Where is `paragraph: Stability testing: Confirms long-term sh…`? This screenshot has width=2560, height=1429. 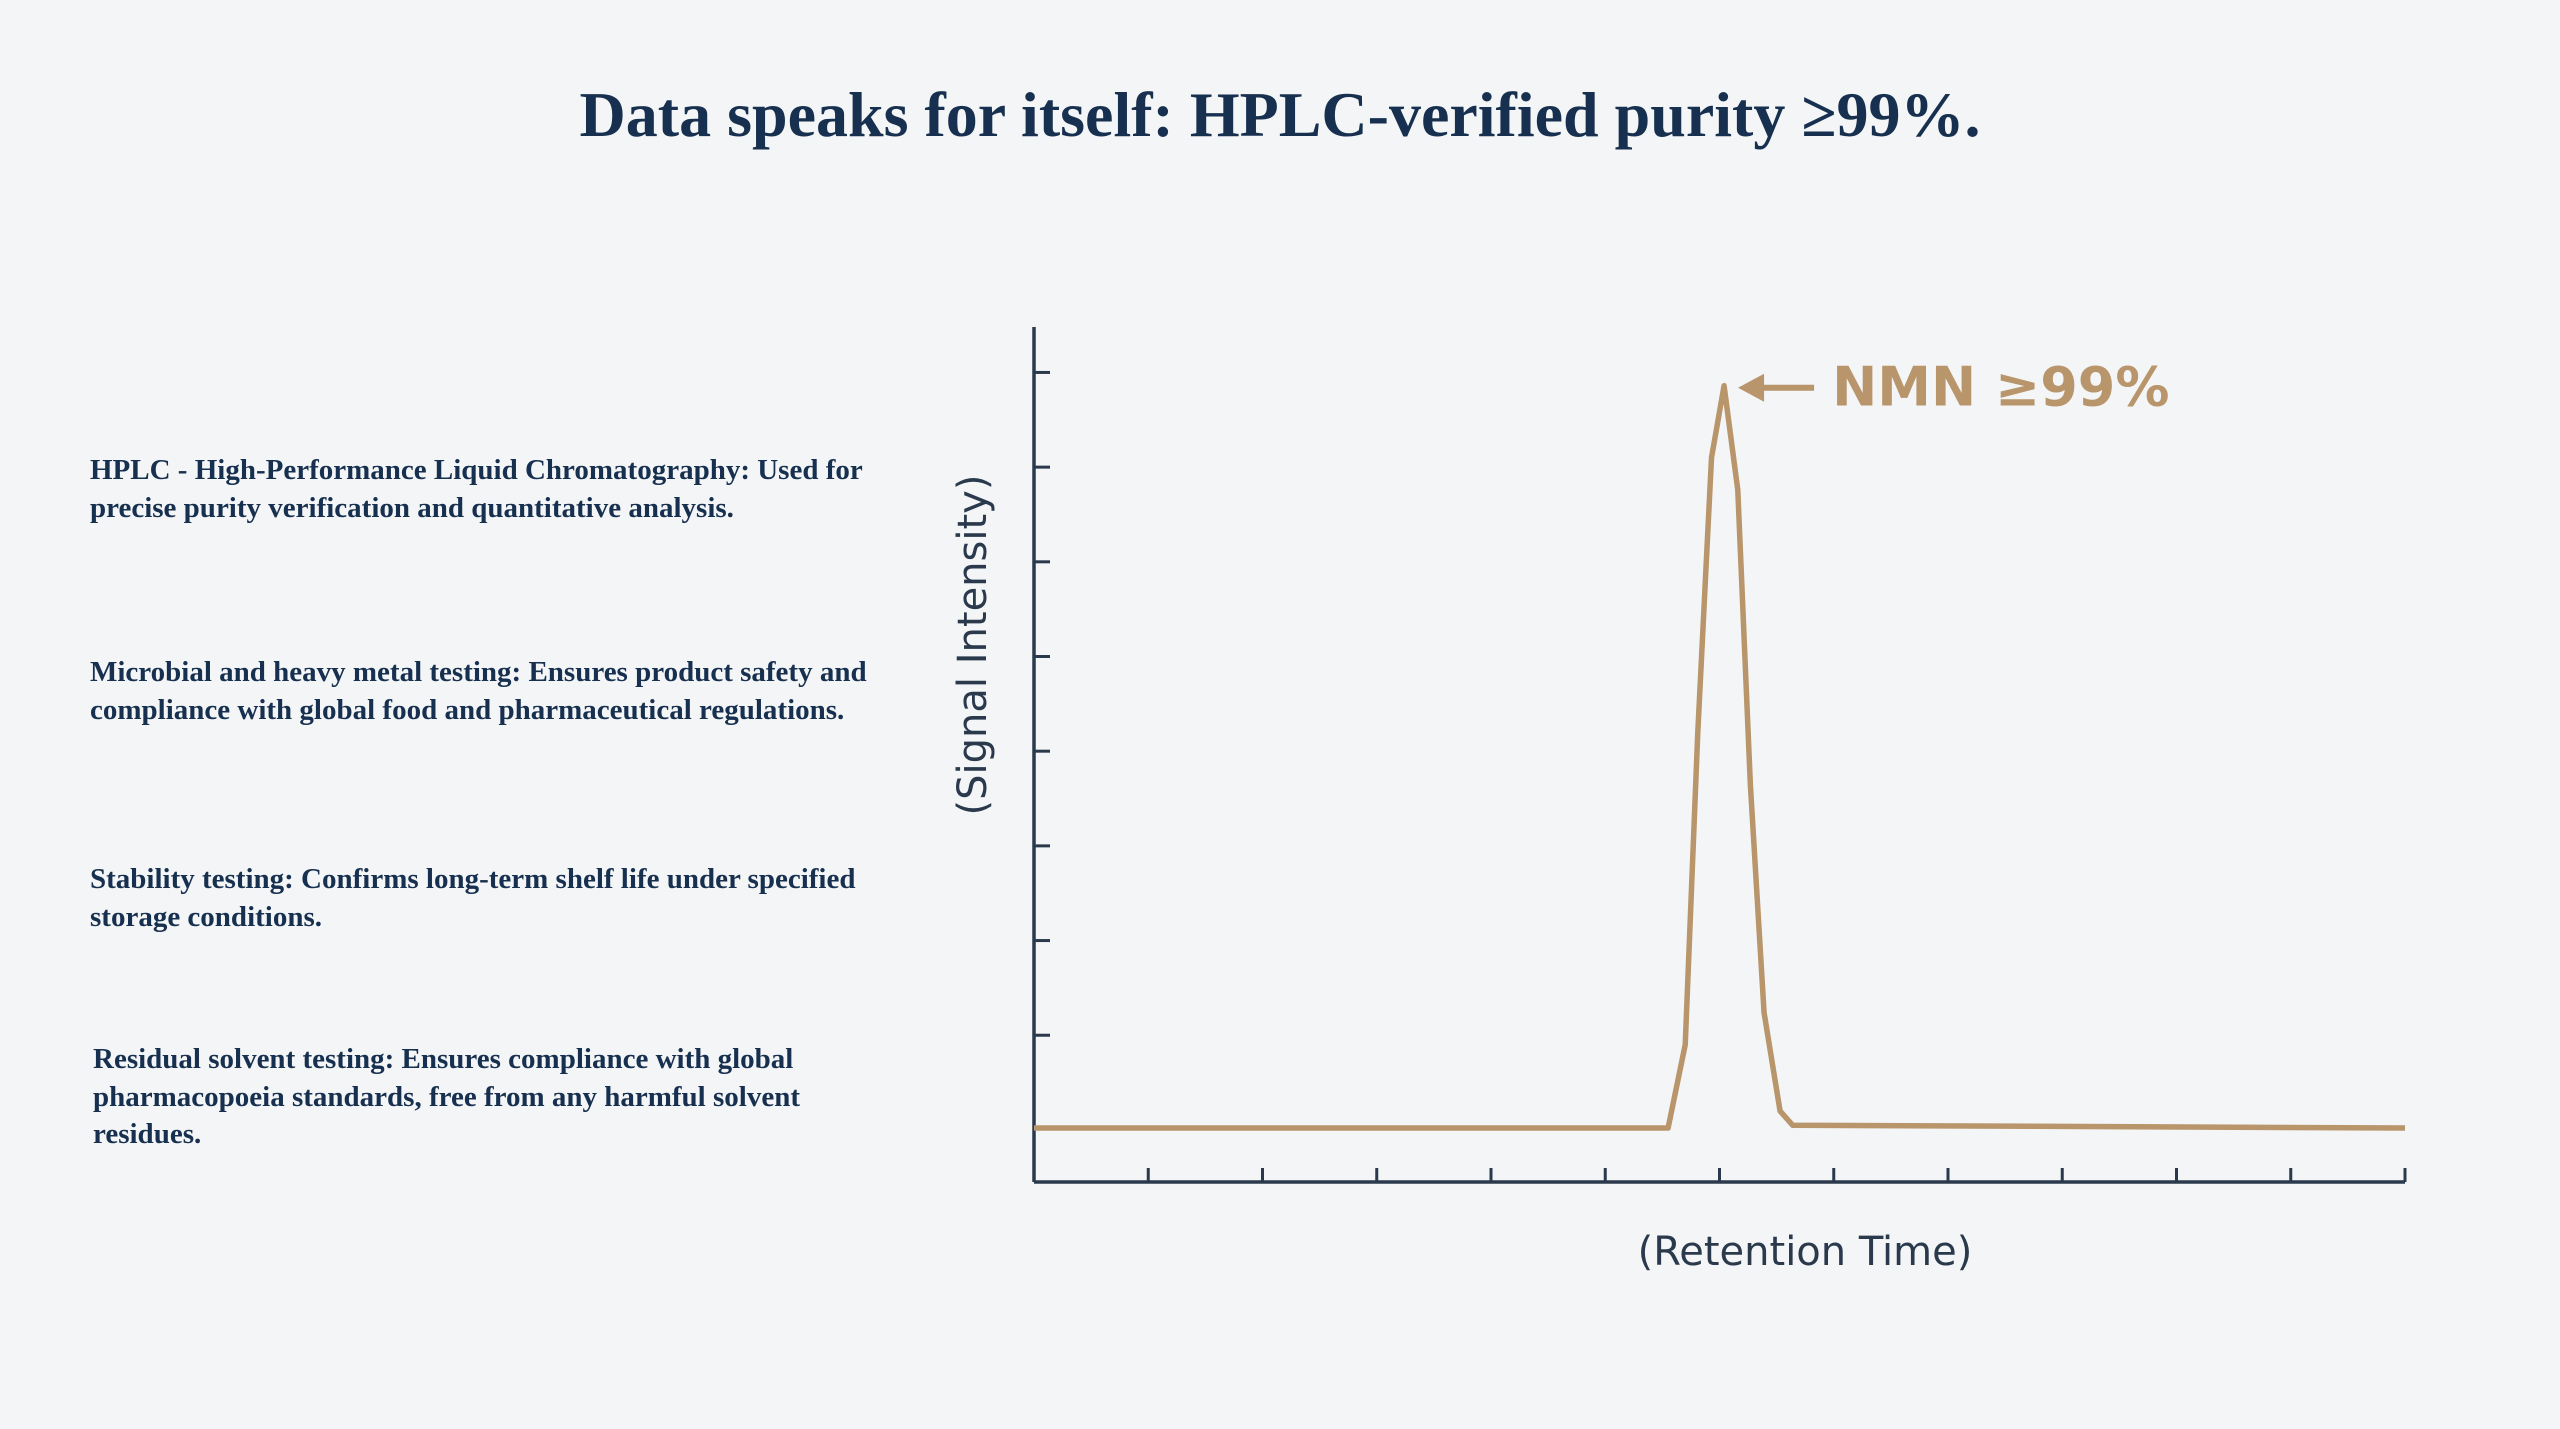
paragraph: Stability testing: Confirms long-term sh… is located at coordinates (473, 898).